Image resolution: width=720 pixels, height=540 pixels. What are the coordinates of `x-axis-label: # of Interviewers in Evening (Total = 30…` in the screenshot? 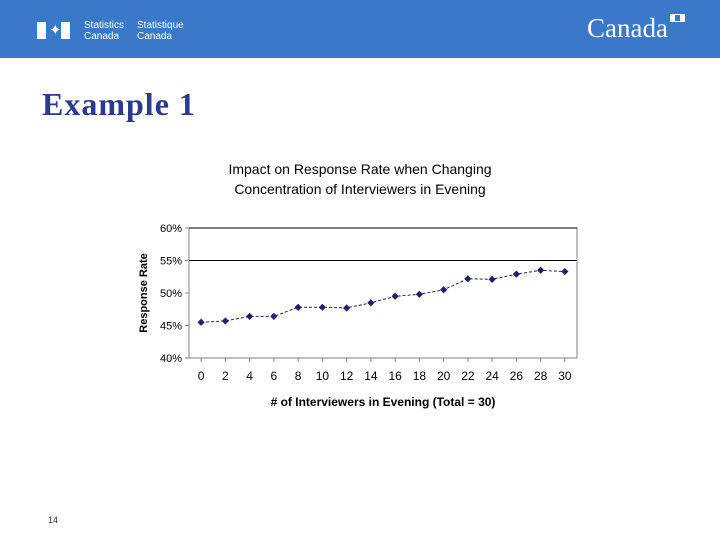 It's located at (383, 402).